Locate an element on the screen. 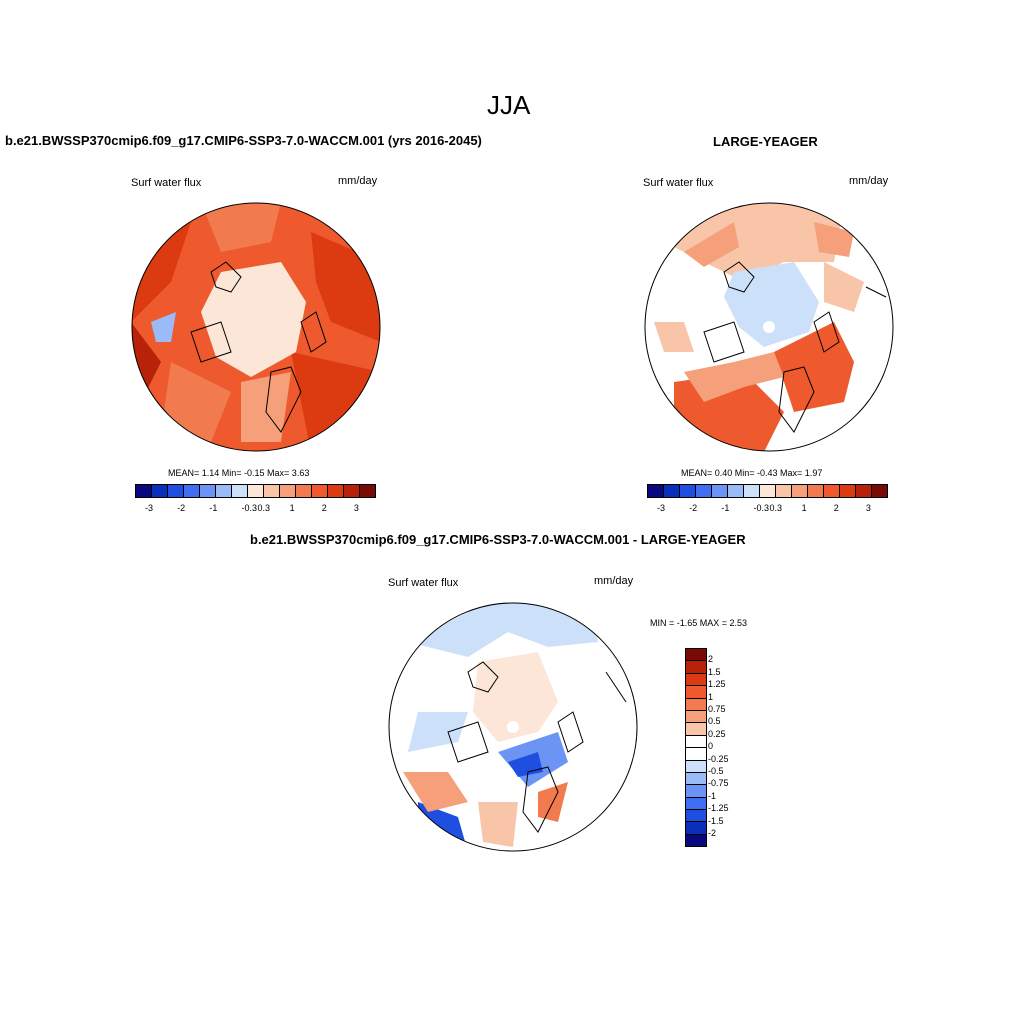  panel3-colorbar-tick-label: 1.25 is located at coordinates (717, 684).